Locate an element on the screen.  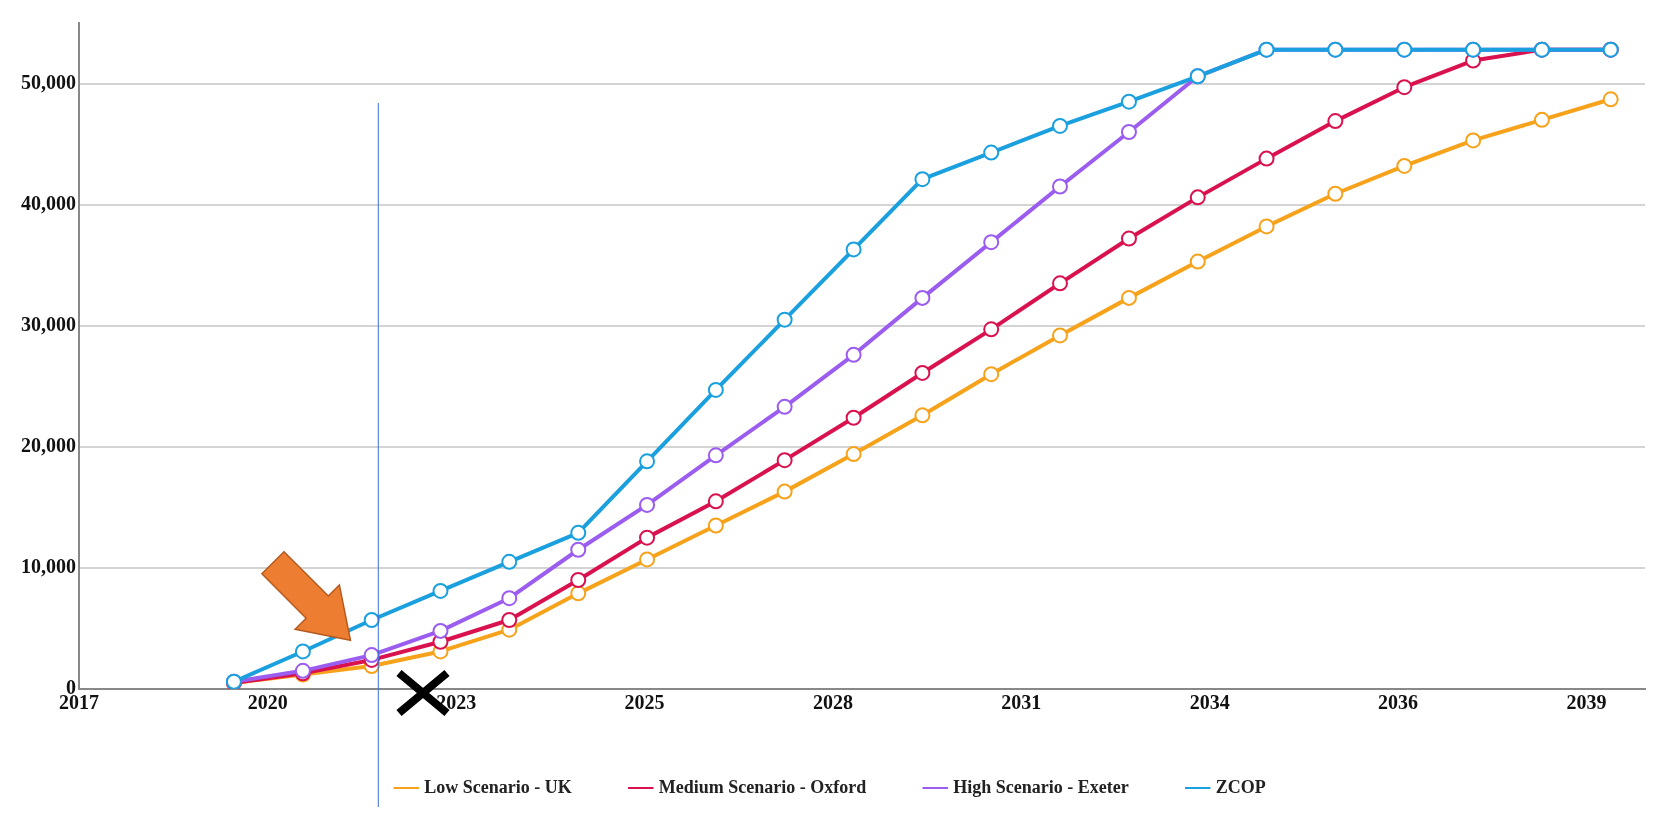
legend-label: ZCOP is located at coordinates (1240, 786).